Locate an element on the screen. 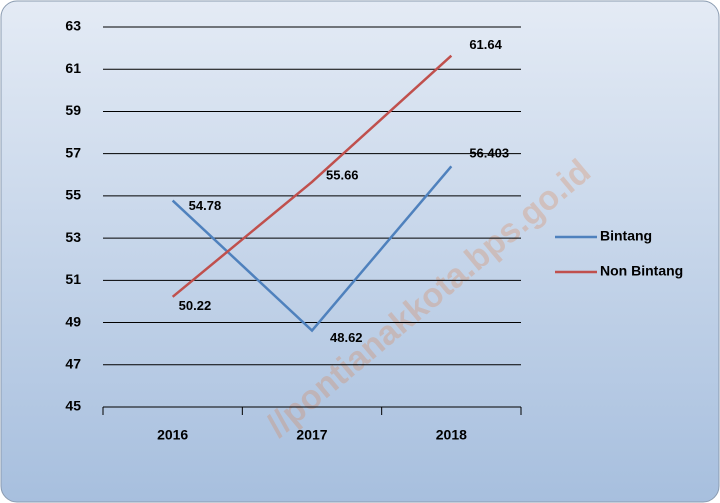 The image size is (720, 503). y-tick-label: 49 is located at coordinates (73, 321).